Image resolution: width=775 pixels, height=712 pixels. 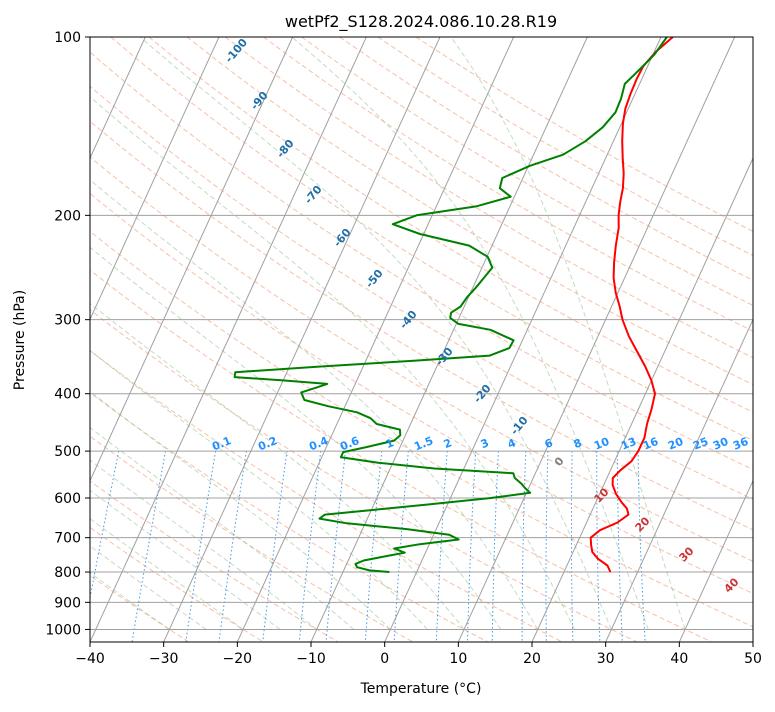 I want to click on x-tick-label: −20, so click(x=238, y=659).